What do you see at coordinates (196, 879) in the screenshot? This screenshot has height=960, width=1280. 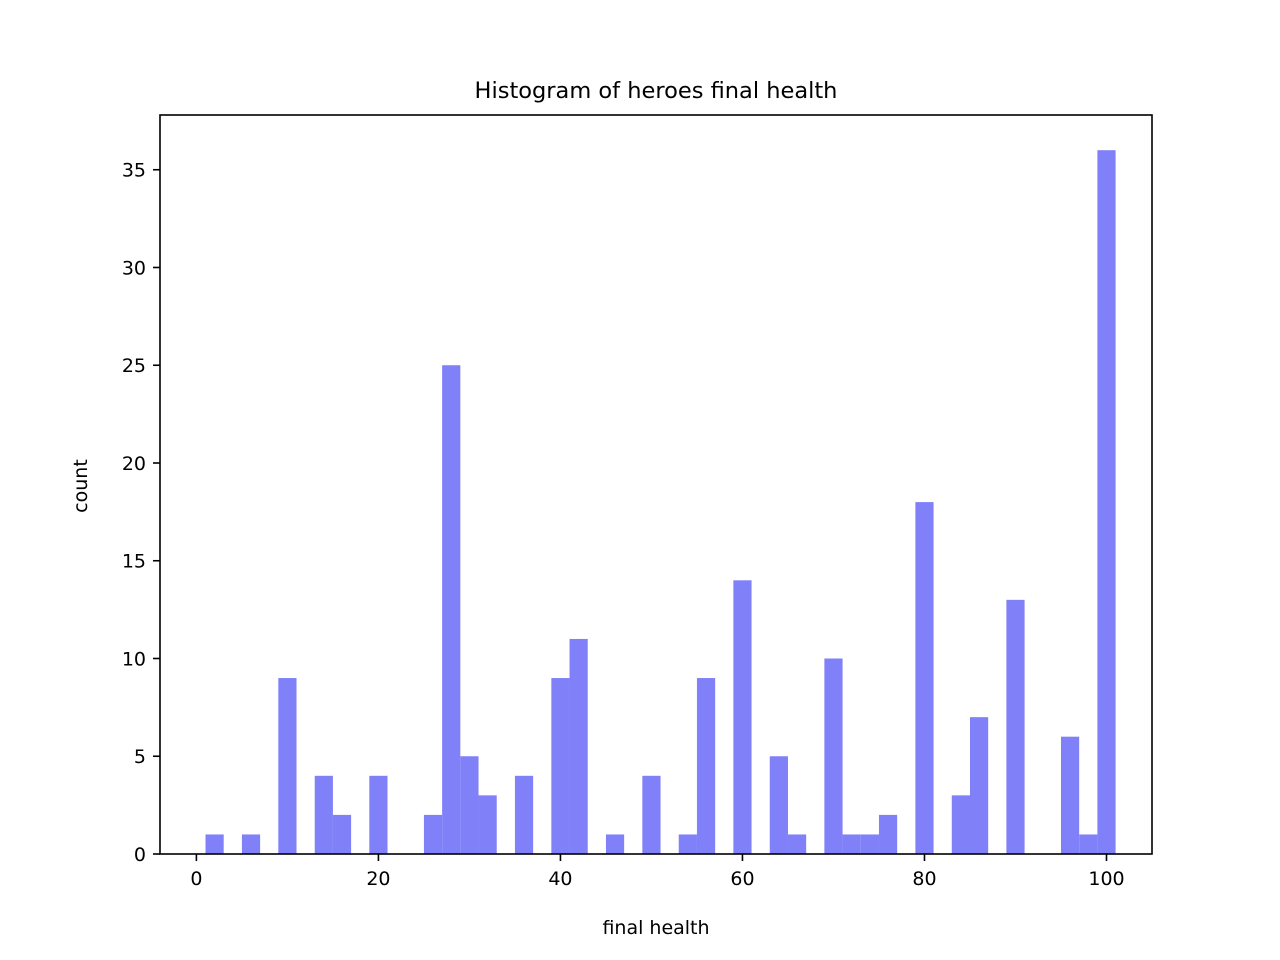 I see `x-tick-label: 0` at bounding box center [196, 879].